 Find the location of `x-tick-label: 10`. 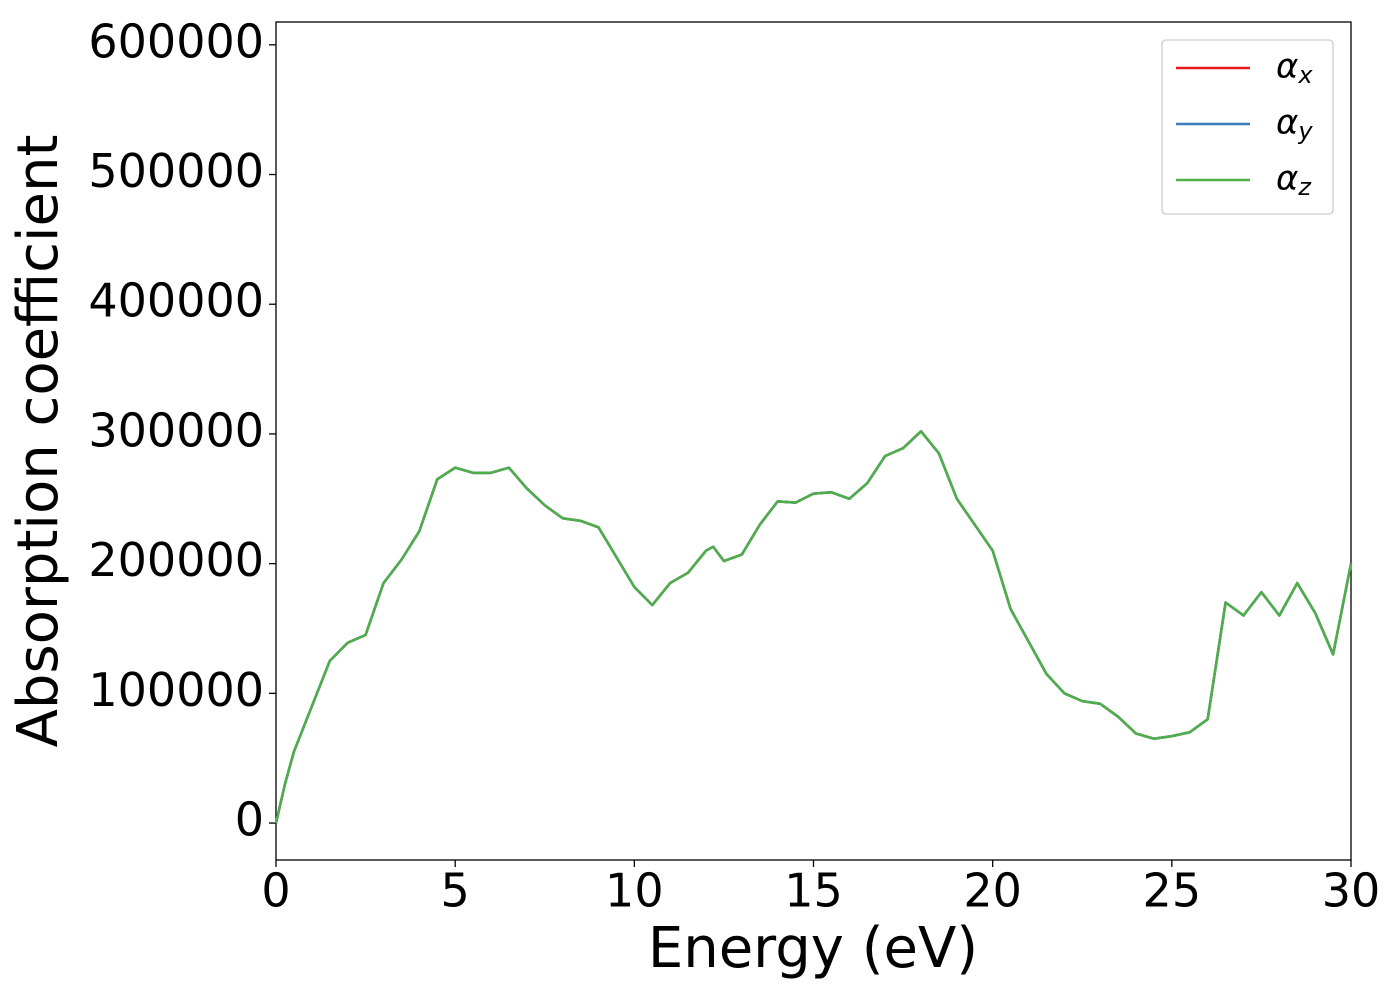

x-tick-label: 10 is located at coordinates (634, 891).